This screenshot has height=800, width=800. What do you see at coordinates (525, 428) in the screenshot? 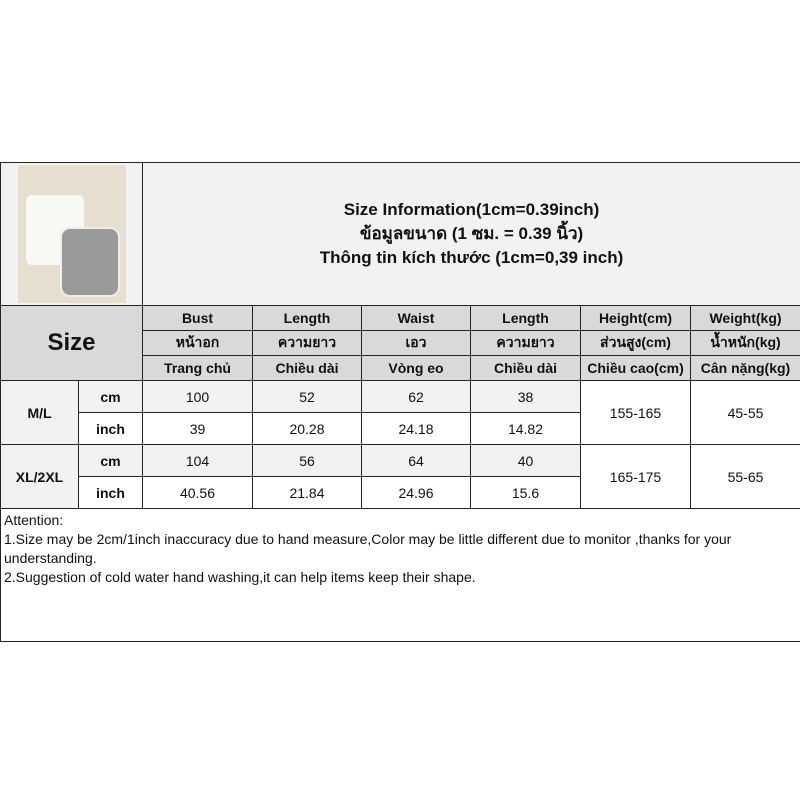
I see `cell: 14.82` at bounding box center [525, 428].